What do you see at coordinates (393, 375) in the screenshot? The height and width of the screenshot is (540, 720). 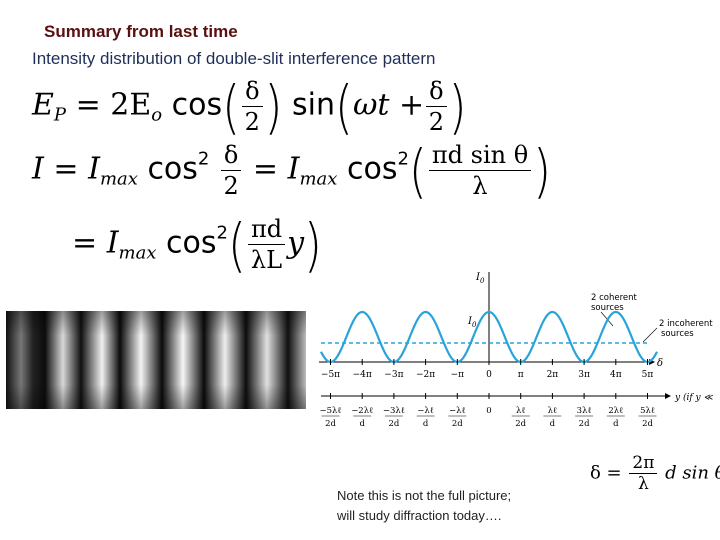 I see `delta-tick-label: −3π` at bounding box center [393, 375].